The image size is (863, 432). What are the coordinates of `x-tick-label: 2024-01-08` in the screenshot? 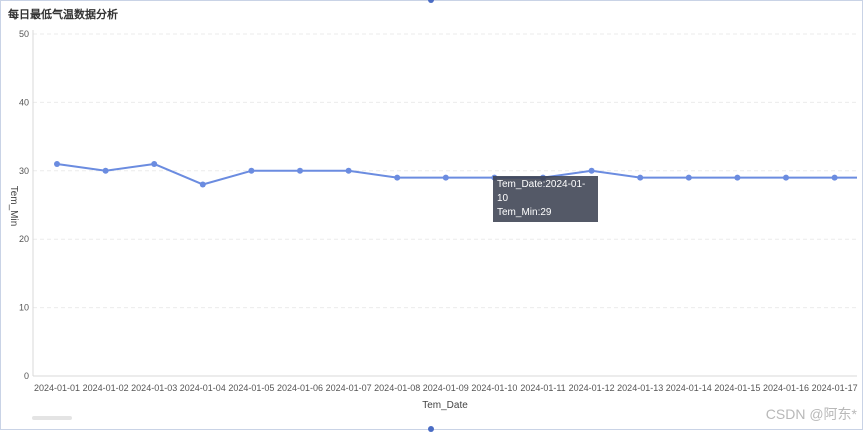 It's located at (397, 388).